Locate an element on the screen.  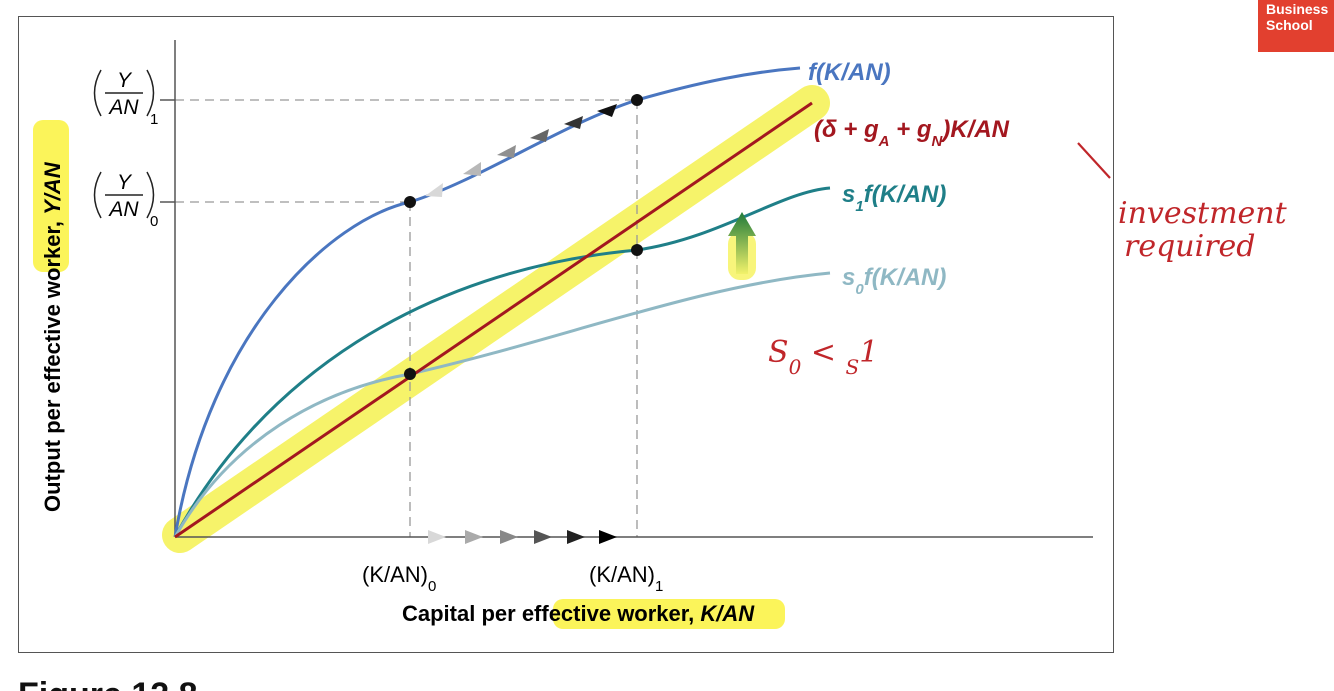
y-axis-label-part: Y/AN is located at coordinates (52, 188).